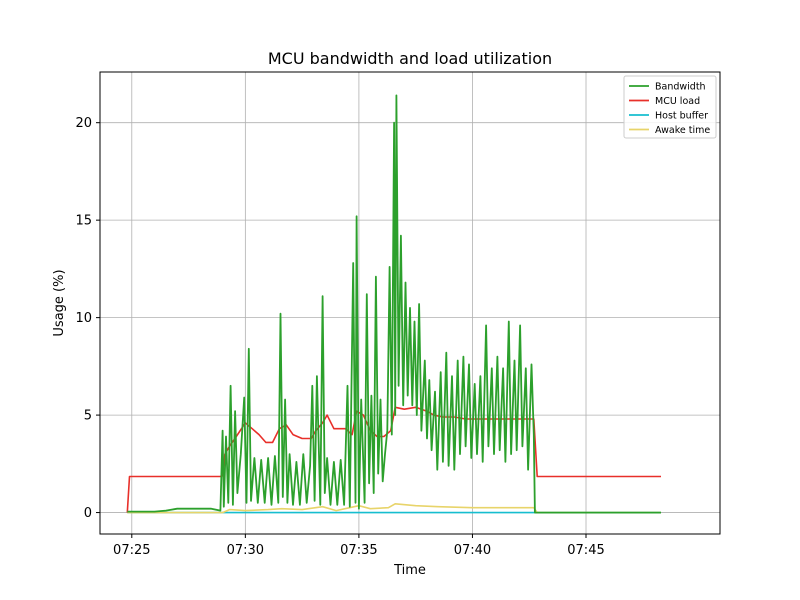  What do you see at coordinates (677, 101) in the screenshot?
I see `legend-label: MCU load` at bounding box center [677, 101].